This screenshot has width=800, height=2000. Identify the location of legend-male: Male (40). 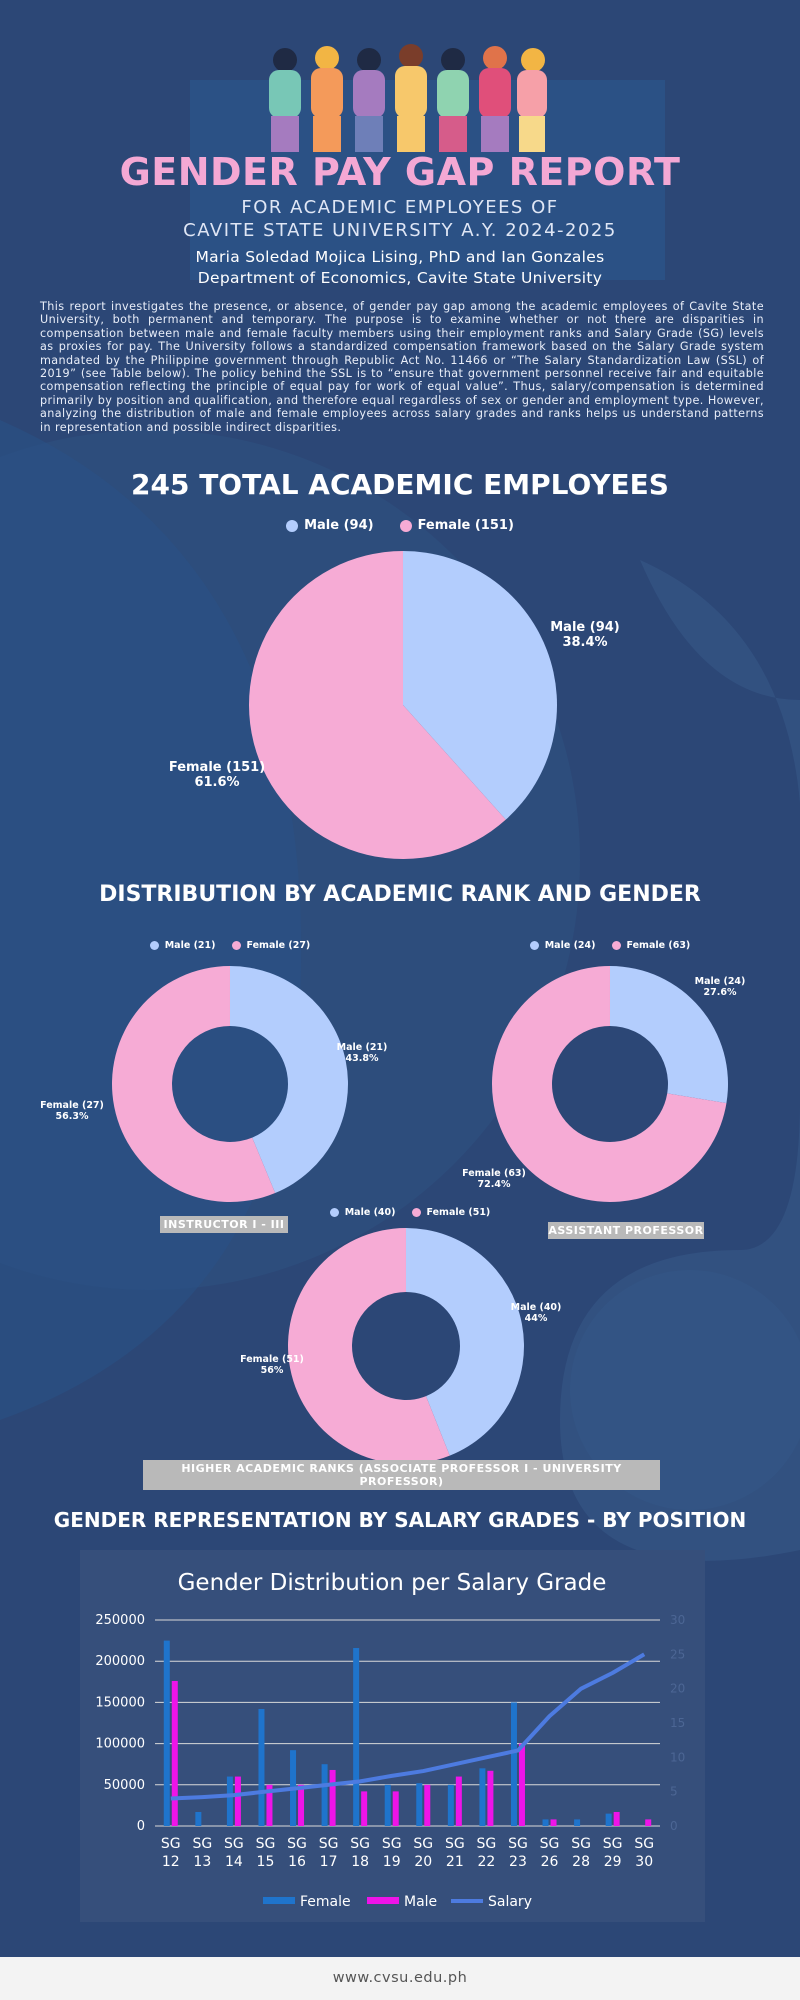
(362, 1212).